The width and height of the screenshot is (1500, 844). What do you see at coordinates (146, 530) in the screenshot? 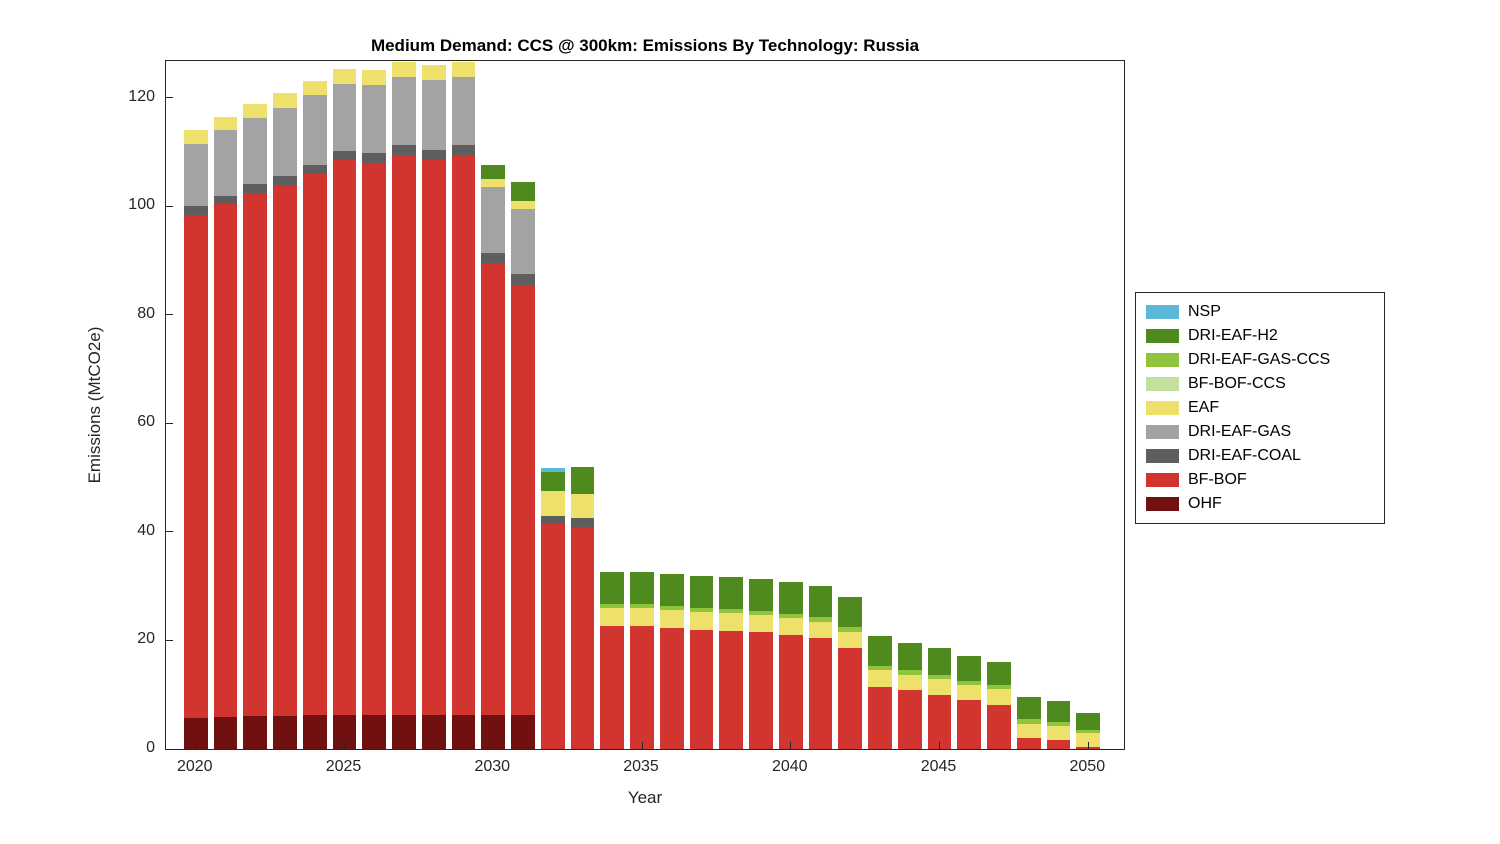
I see `y-tick-label: 40` at bounding box center [146, 530].